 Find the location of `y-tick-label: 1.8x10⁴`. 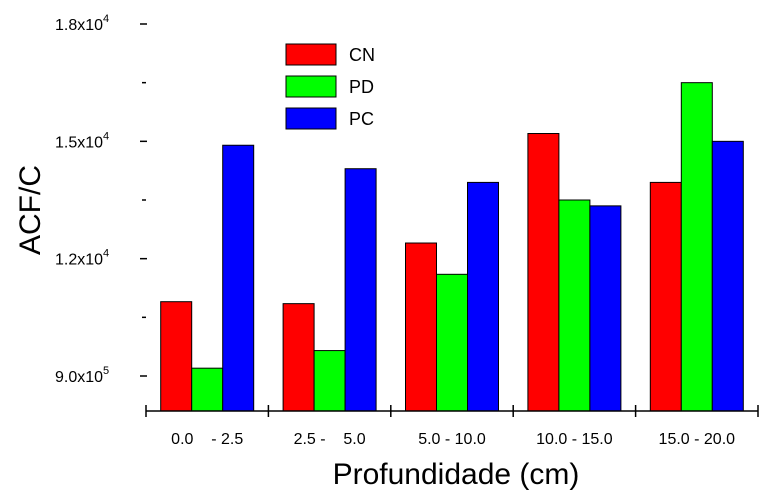

y-tick-label: 1.8x10⁴ is located at coordinates (82, 23).